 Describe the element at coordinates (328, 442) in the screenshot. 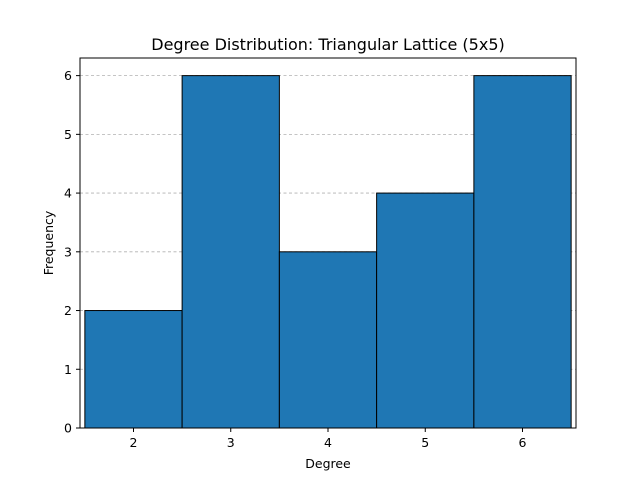

I see `x-tick-label-4: 4` at that location.